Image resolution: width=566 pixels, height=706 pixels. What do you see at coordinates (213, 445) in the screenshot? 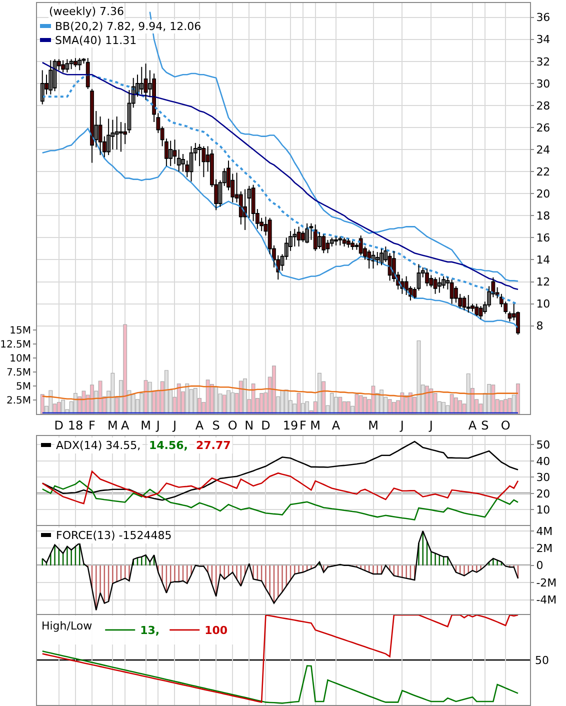
I see `text: 27.77` at bounding box center [213, 445].